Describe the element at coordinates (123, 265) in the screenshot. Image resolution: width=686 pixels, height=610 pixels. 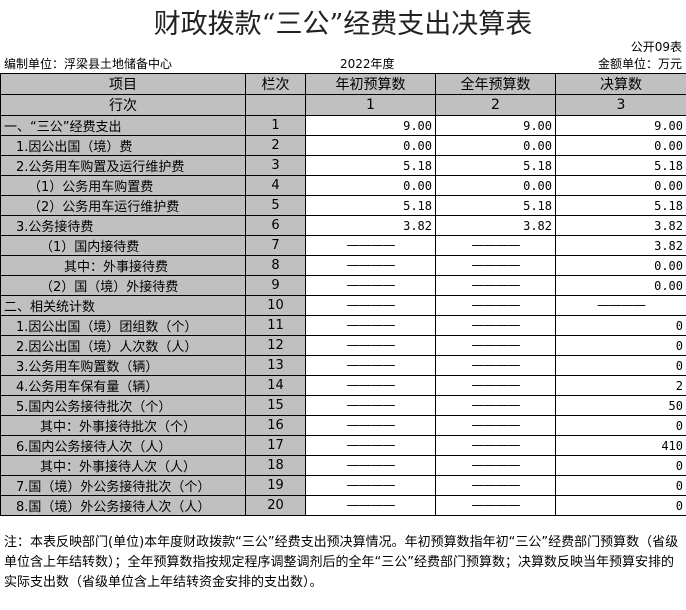
I see `item-cell: 其中：外事接待费` at that location.